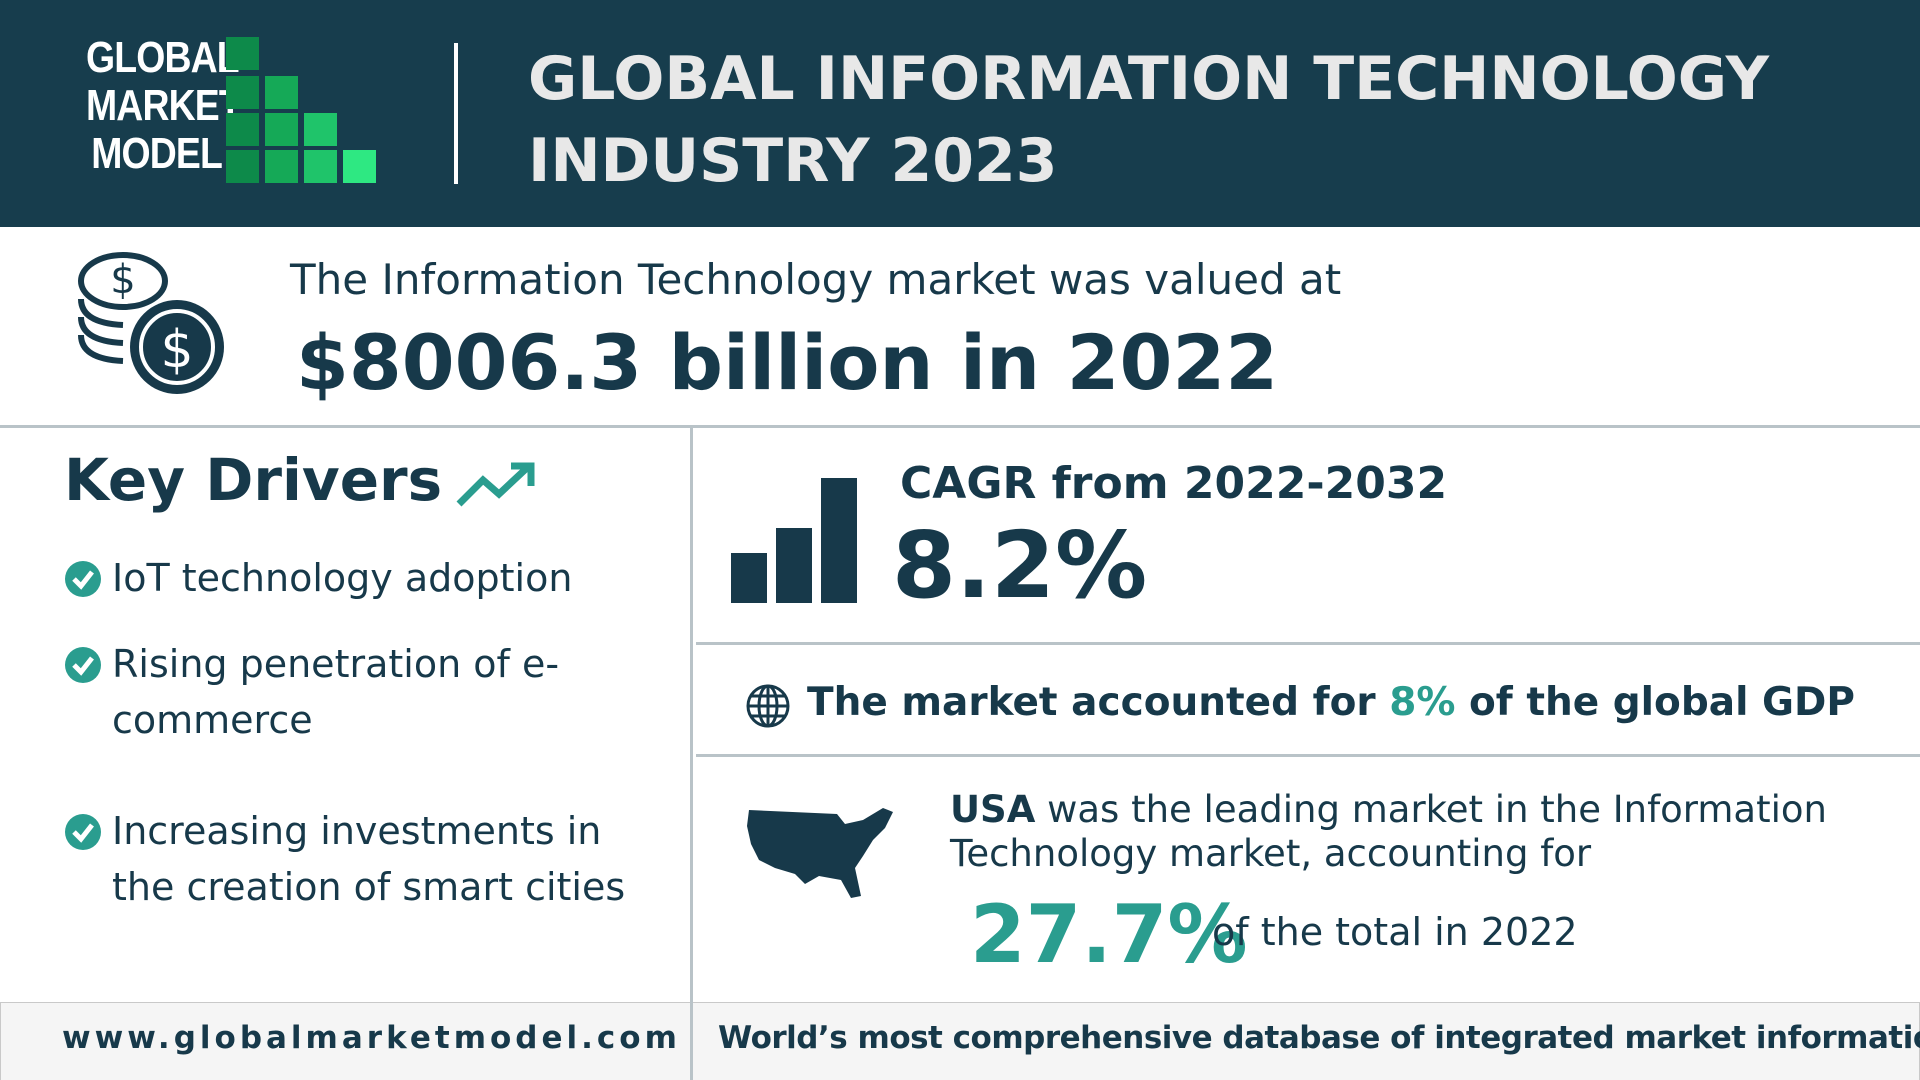 This screenshot has height=1080, width=1920. Describe the element at coordinates (794, 540) in the screenshot. I see `bars-icon` at that location.